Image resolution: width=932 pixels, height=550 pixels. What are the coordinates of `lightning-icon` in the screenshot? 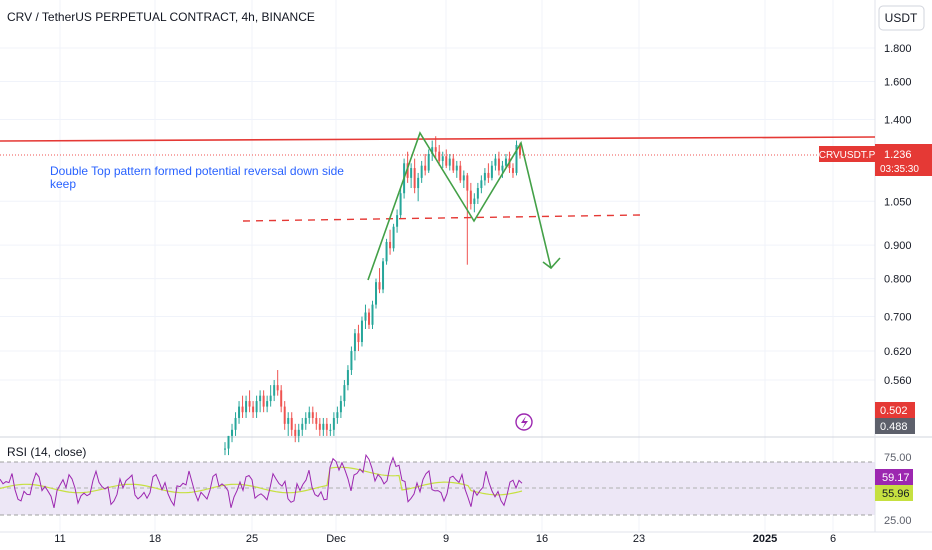 It's located at (524, 422).